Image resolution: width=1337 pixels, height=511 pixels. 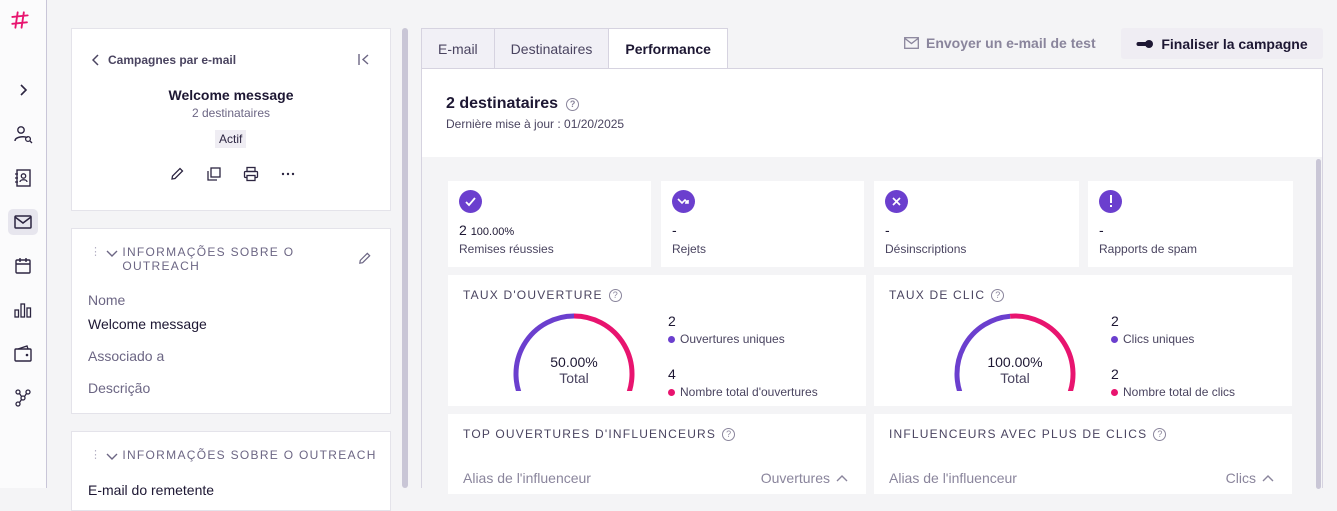 What do you see at coordinates (947, 295) in the screenshot?
I see `click-rate-title: TAUX DE CLIC ?` at bounding box center [947, 295].